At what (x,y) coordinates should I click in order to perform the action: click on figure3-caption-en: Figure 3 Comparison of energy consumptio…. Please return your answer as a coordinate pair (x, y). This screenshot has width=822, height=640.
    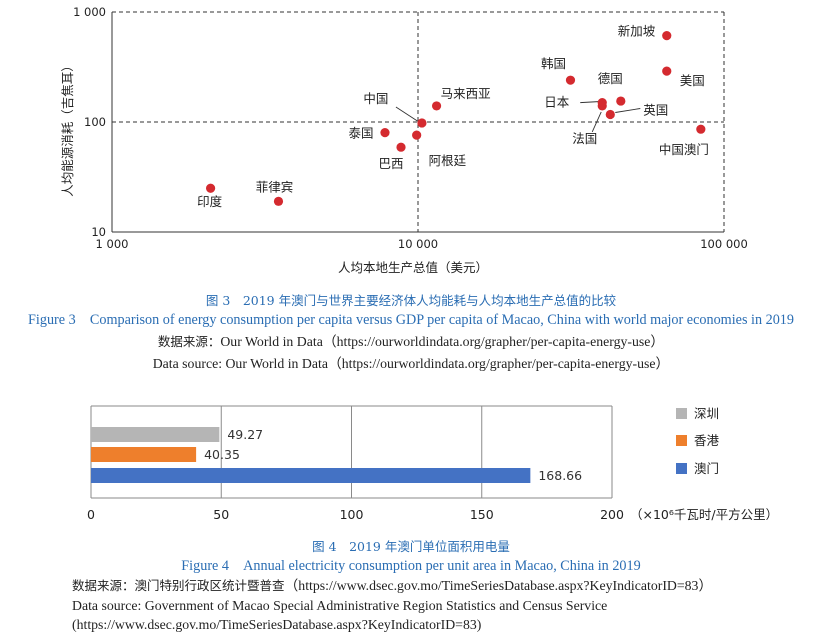
    Looking at the image, I should click on (411, 320).